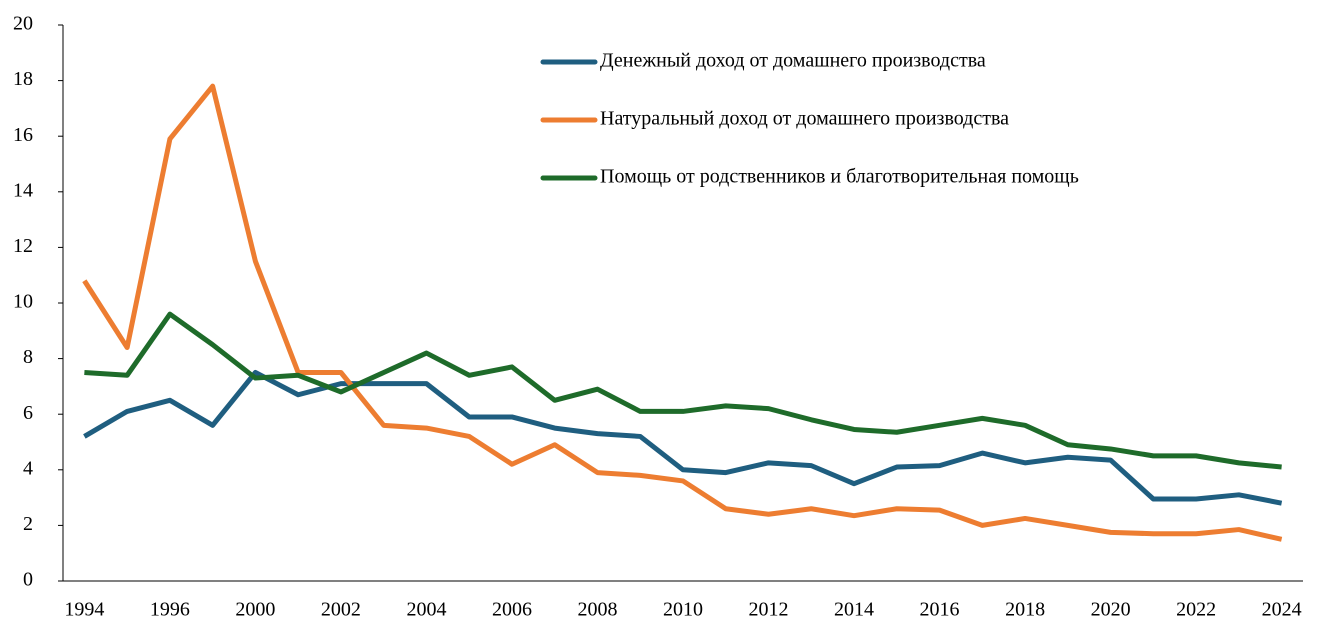  Describe the element at coordinates (23, 79) in the screenshot. I see `y-tick-label: 18` at that location.